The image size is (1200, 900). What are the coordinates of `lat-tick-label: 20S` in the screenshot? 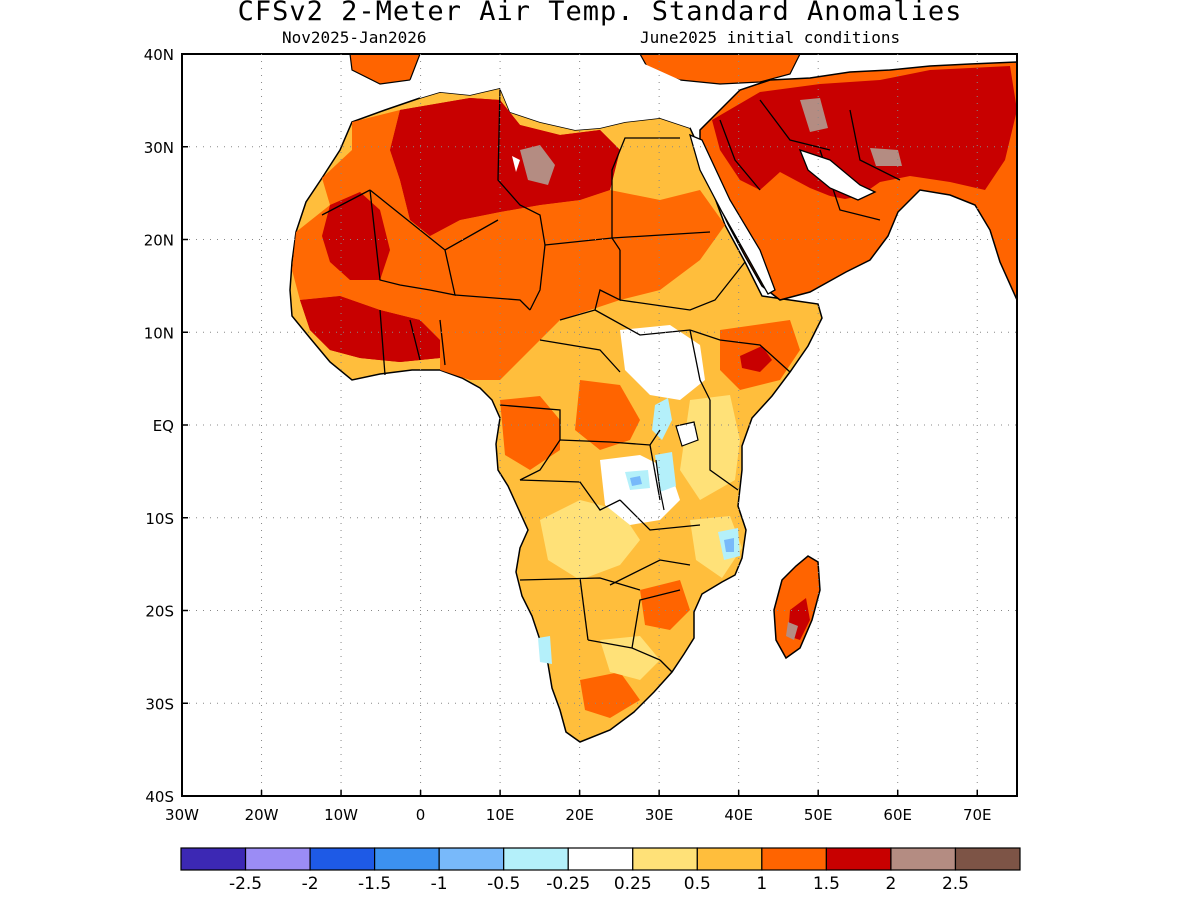 It's located at (159, 612).